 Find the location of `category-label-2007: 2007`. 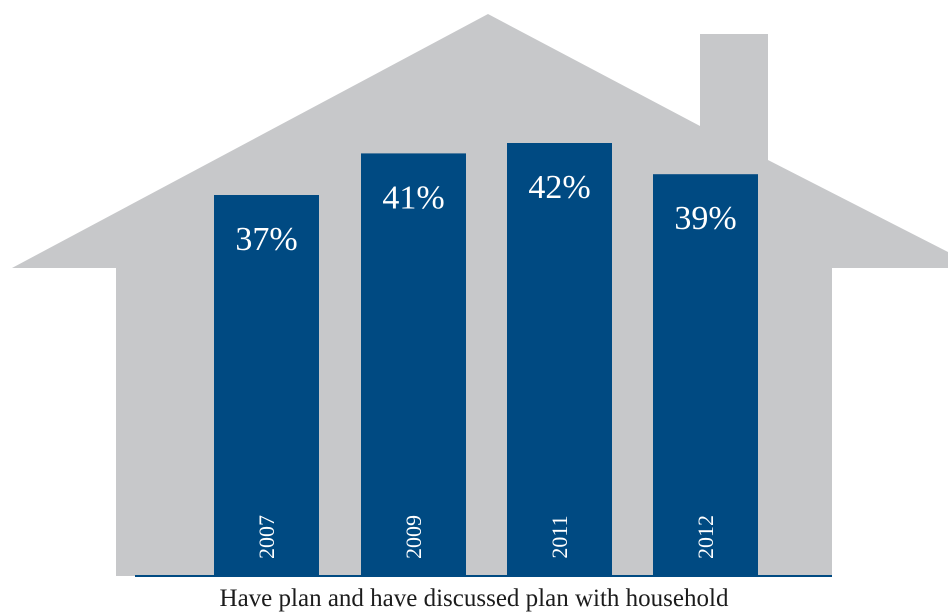

category-label-2007: 2007 is located at coordinates (266, 537).